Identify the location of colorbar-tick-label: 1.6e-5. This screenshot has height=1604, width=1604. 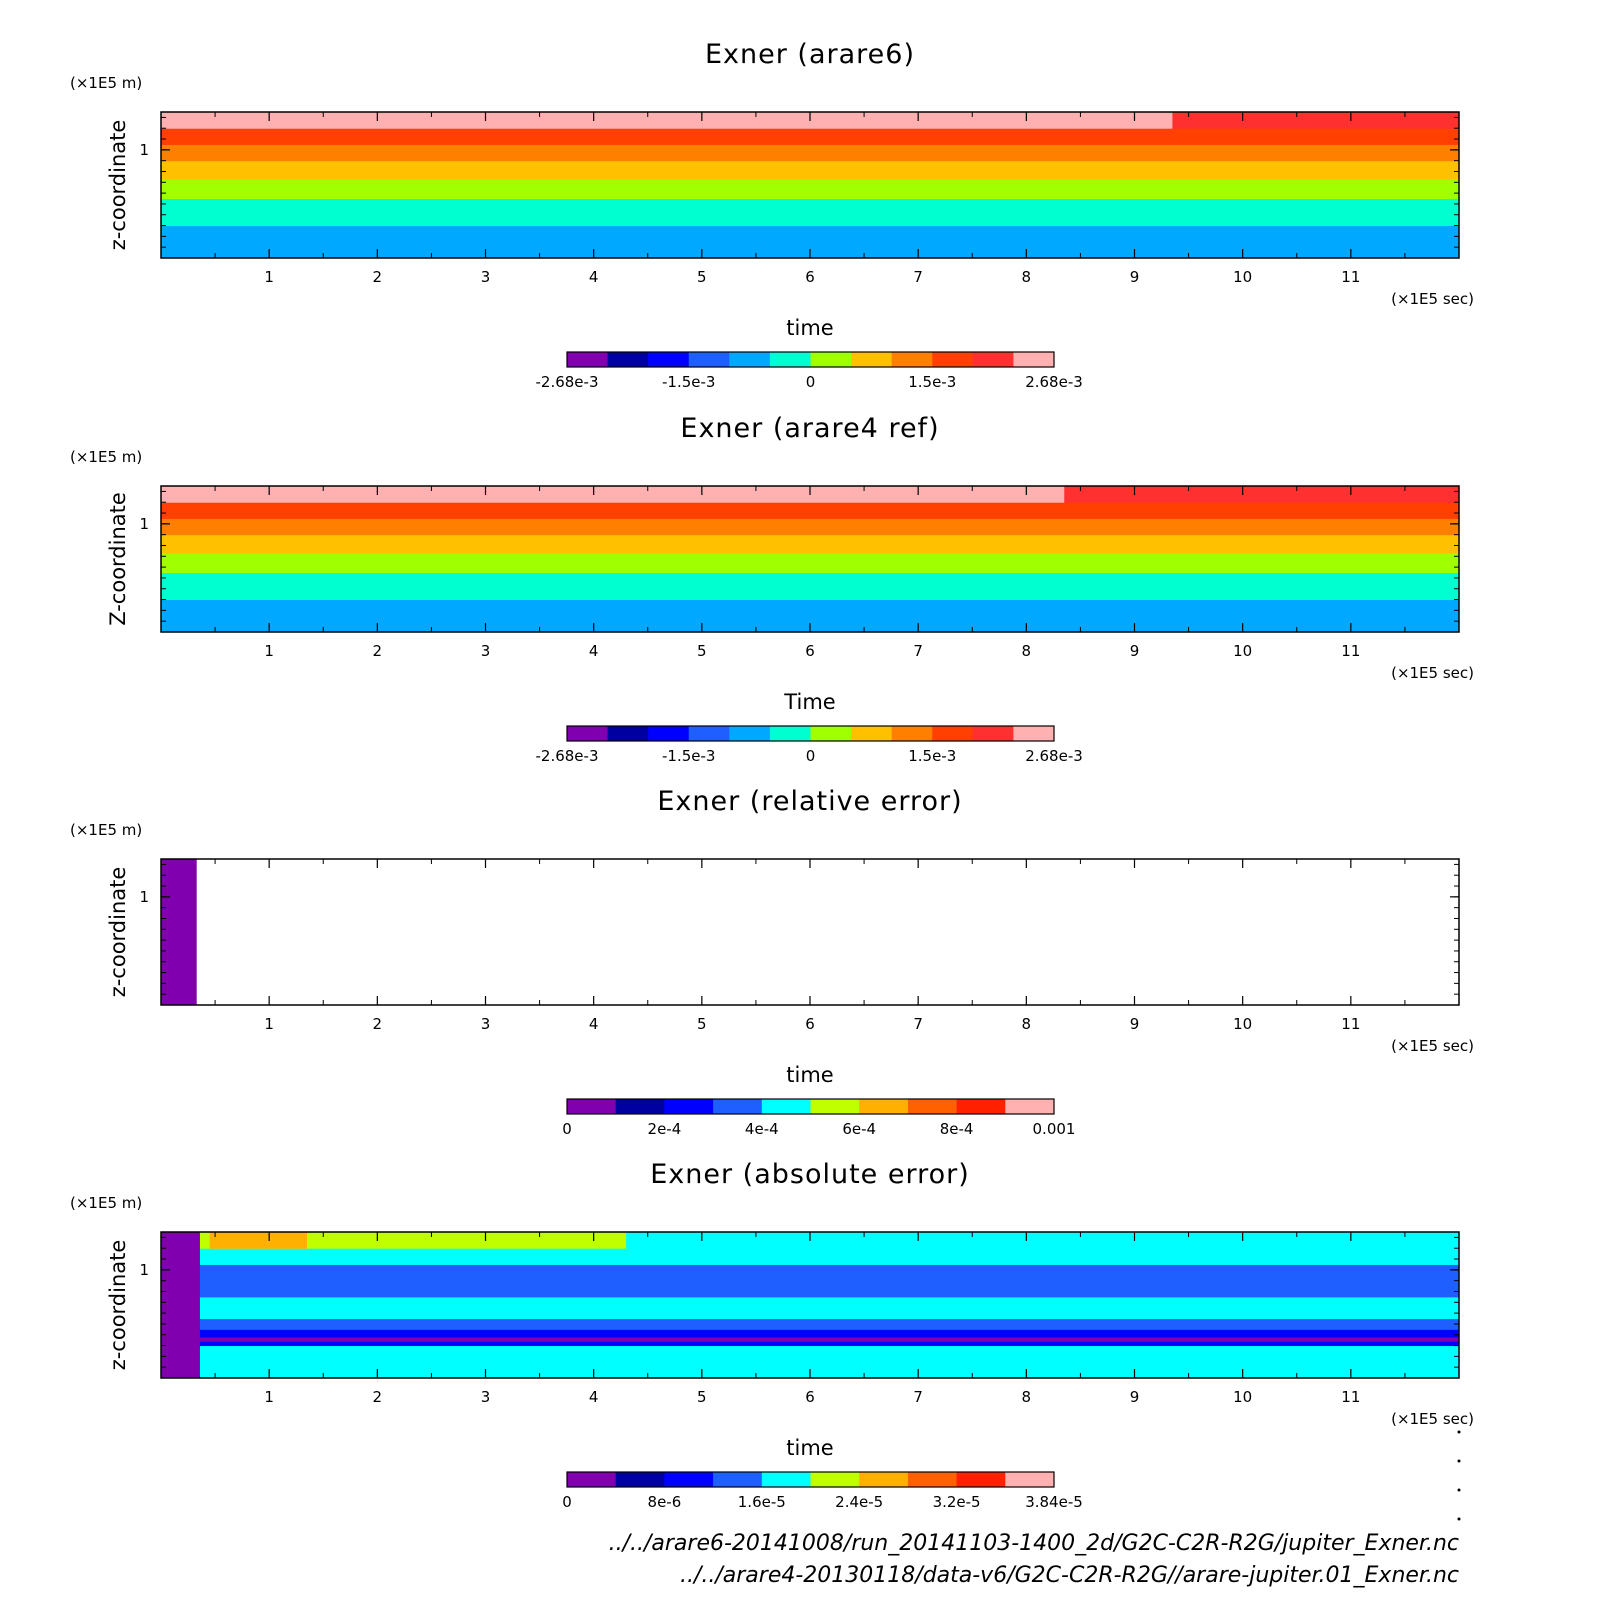
(762, 1502).